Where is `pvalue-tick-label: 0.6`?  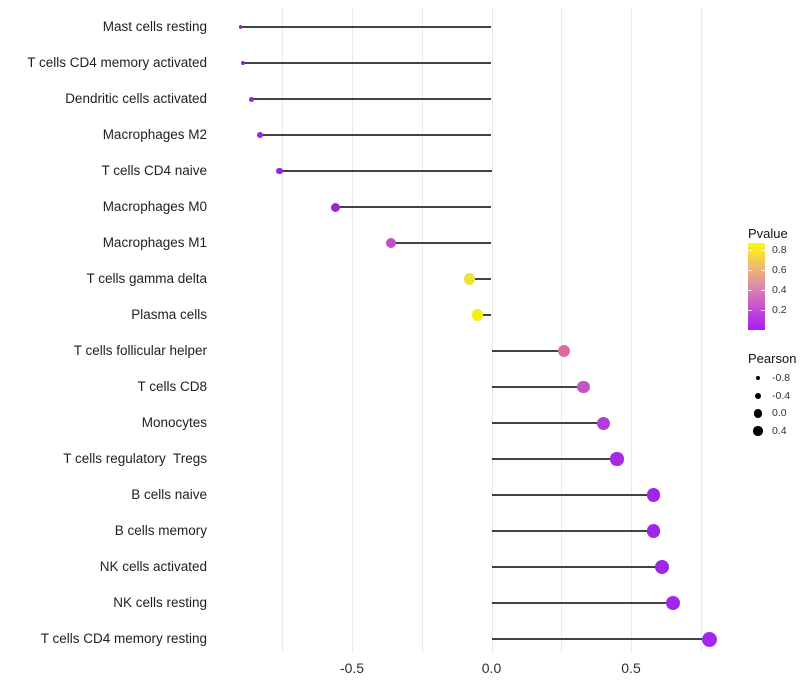 pvalue-tick-label: 0.6 is located at coordinates (779, 270).